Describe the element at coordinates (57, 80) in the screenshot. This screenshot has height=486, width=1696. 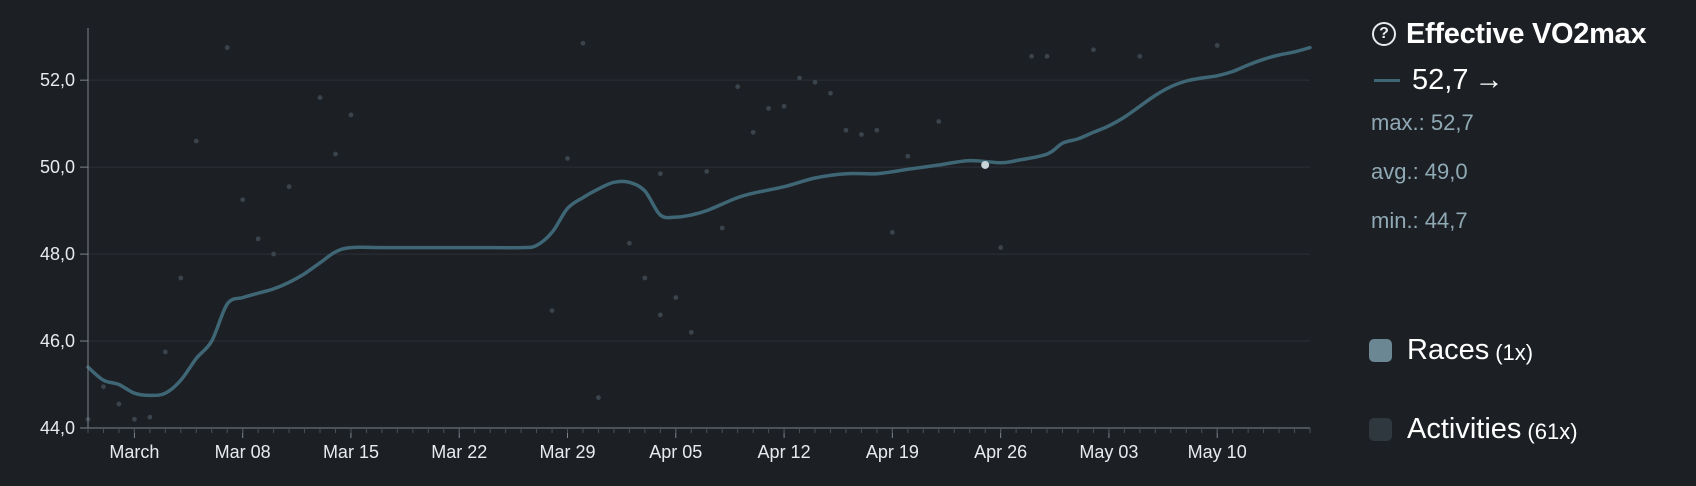
I see `y-tick-label: 52,0` at that location.